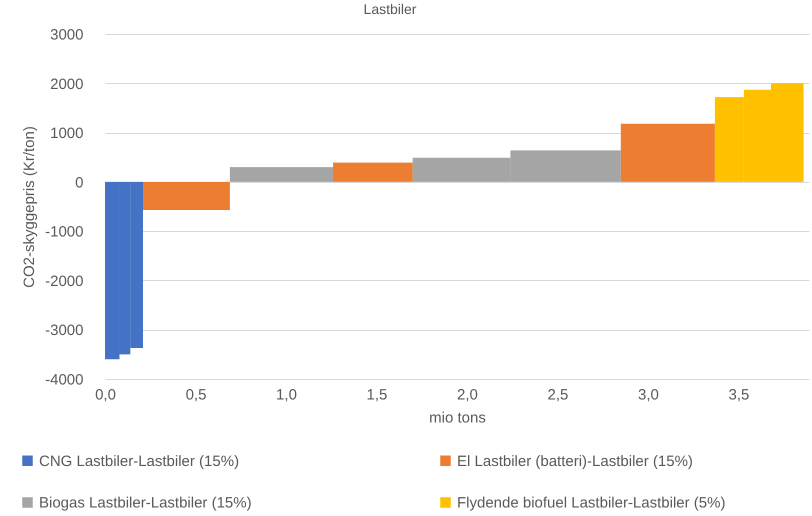 The height and width of the screenshot is (516, 812). Describe the element at coordinates (739, 395) in the screenshot. I see `x-tick-label: 3,5` at that location.